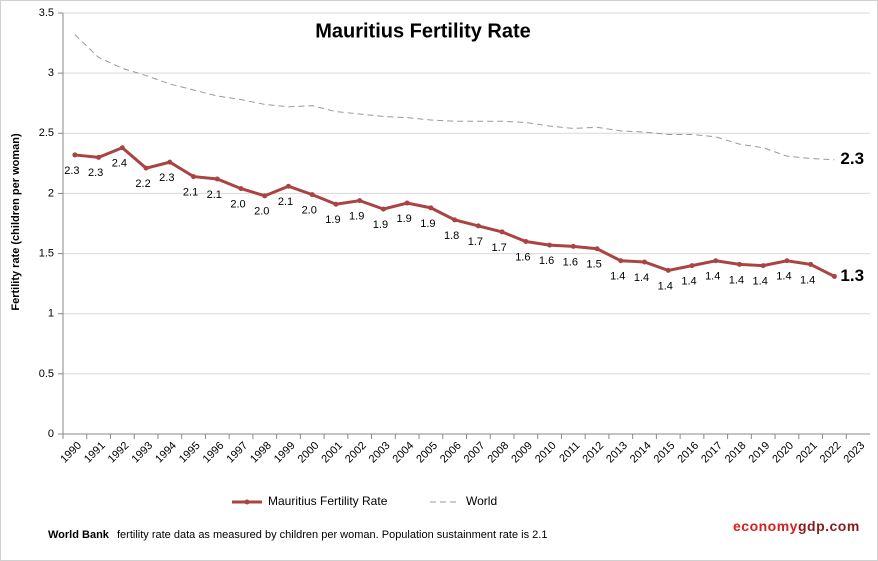 The height and width of the screenshot is (561, 878). Describe the element at coordinates (451, 236) in the screenshot. I see `value-label: 1.8` at that location.